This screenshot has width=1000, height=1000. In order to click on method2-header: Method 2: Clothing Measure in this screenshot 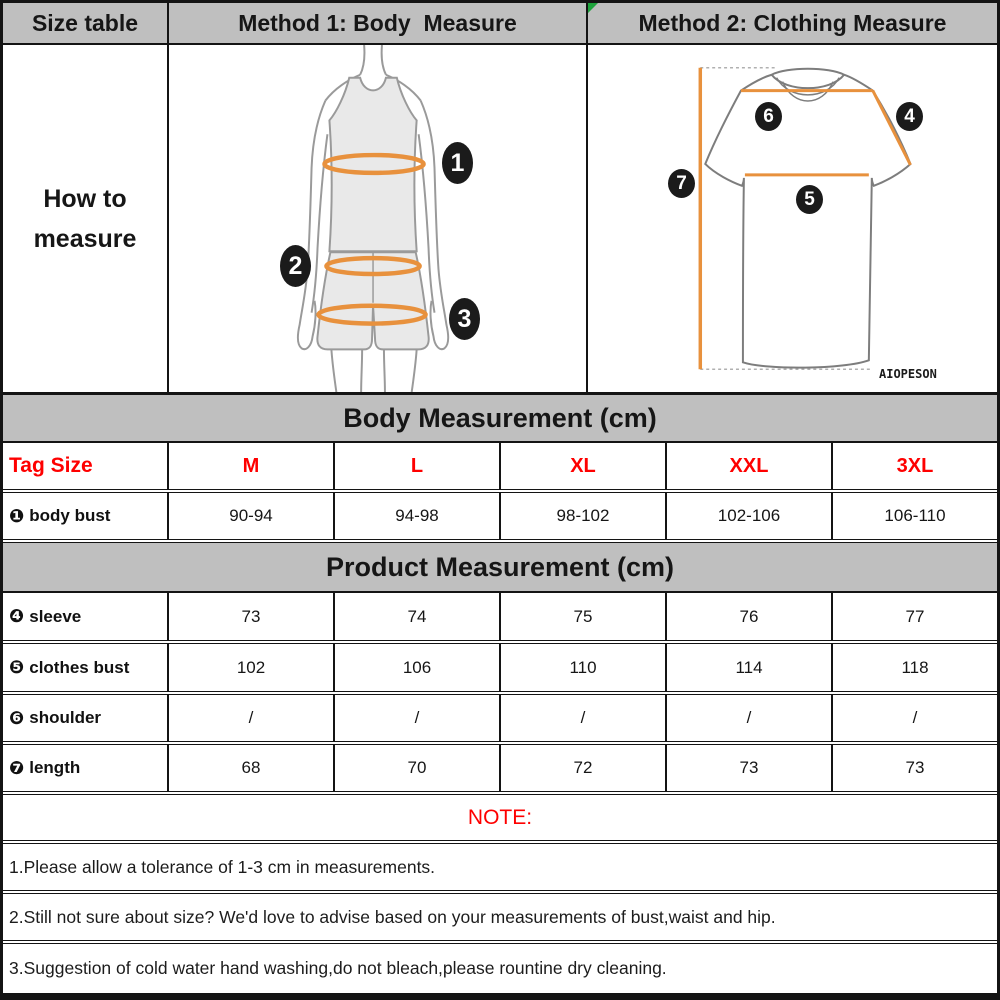, I will do `click(792, 23)`.